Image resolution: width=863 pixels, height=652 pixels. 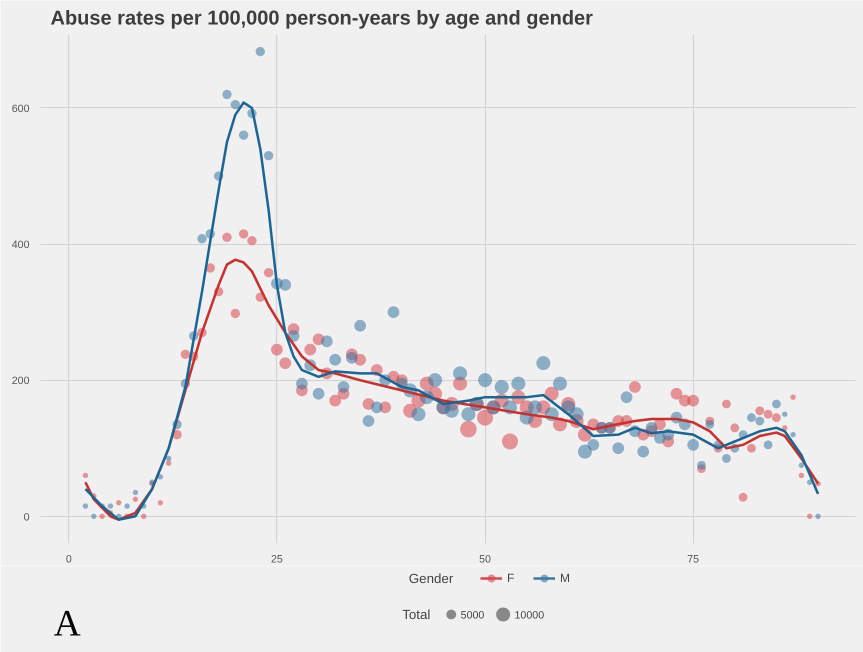 I want to click on x-tick-label: 75, so click(x=693, y=560).